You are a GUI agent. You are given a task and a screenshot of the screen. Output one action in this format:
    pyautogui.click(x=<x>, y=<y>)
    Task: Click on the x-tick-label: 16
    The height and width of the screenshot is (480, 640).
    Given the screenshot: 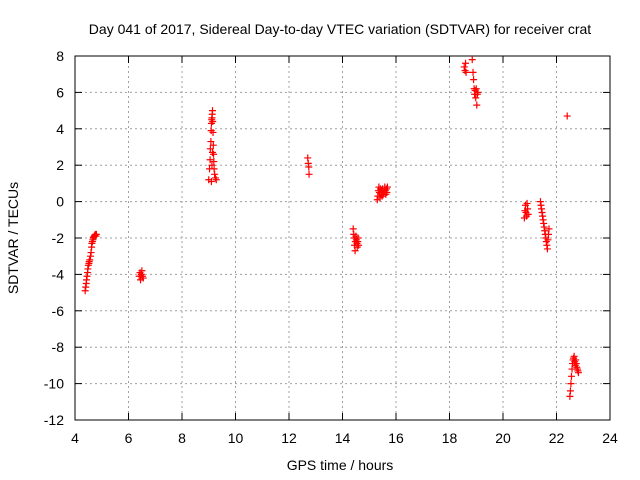 What is the action you would take?
    pyautogui.click(x=396, y=438)
    